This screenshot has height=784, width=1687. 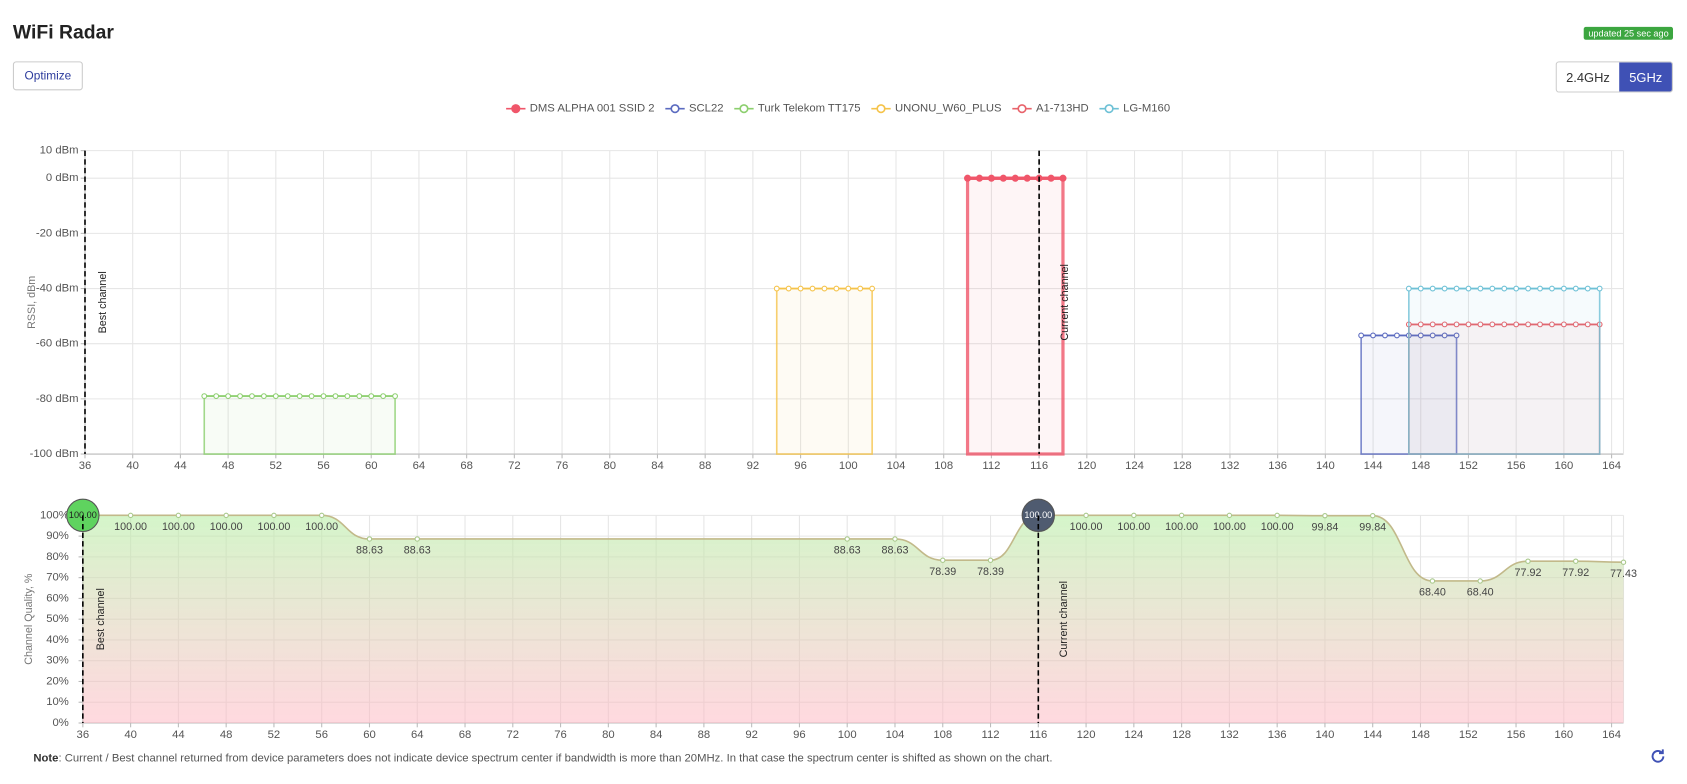 What do you see at coordinates (62, 178) in the screenshot?
I see `y-tick-label: 0 dBm` at bounding box center [62, 178].